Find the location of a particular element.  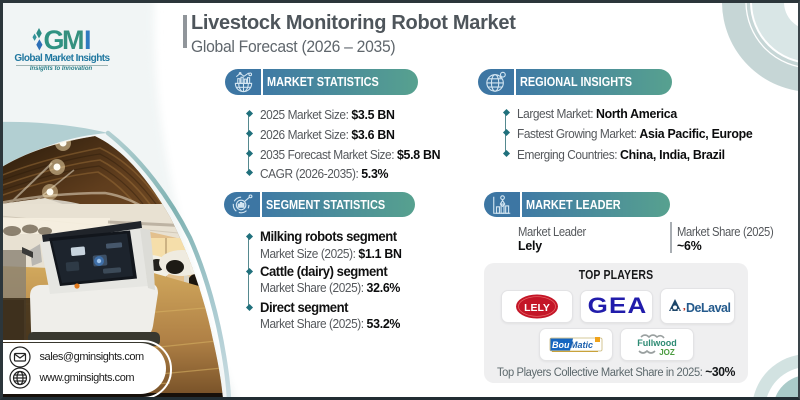

svg-text: LELY is located at coordinates (537, 308).